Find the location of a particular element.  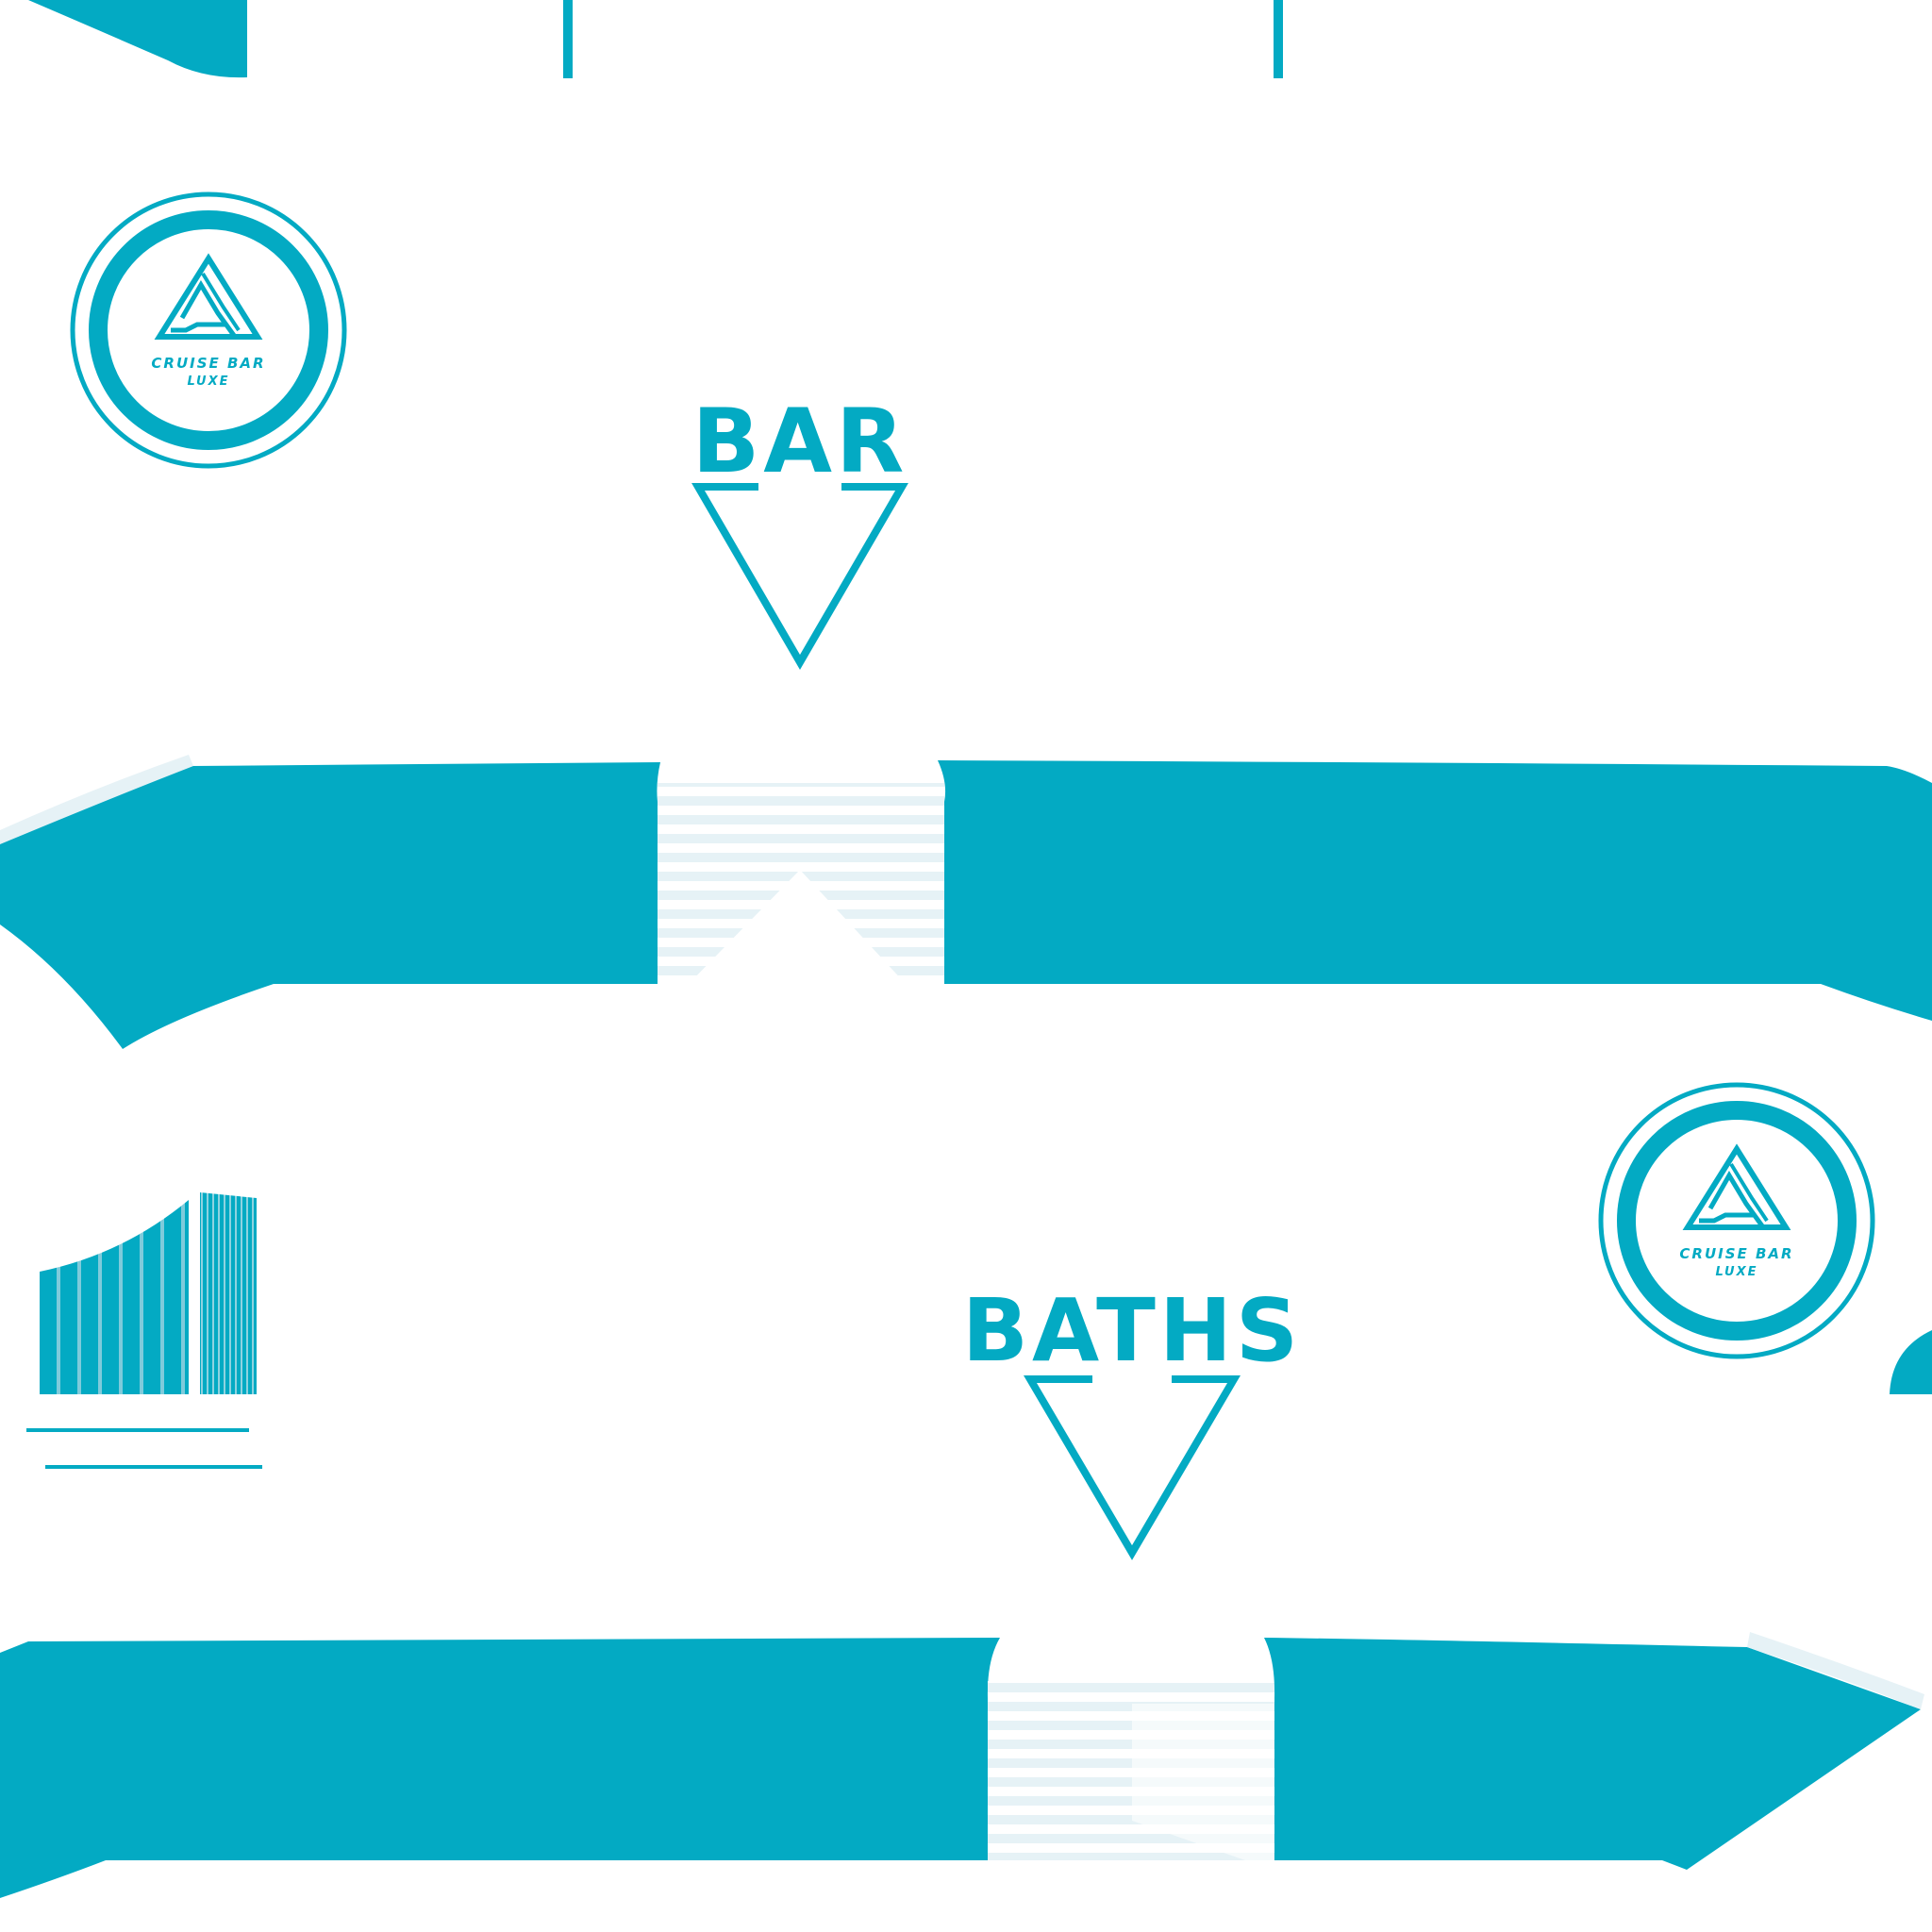

top-marker-line-left is located at coordinates (568, 39).